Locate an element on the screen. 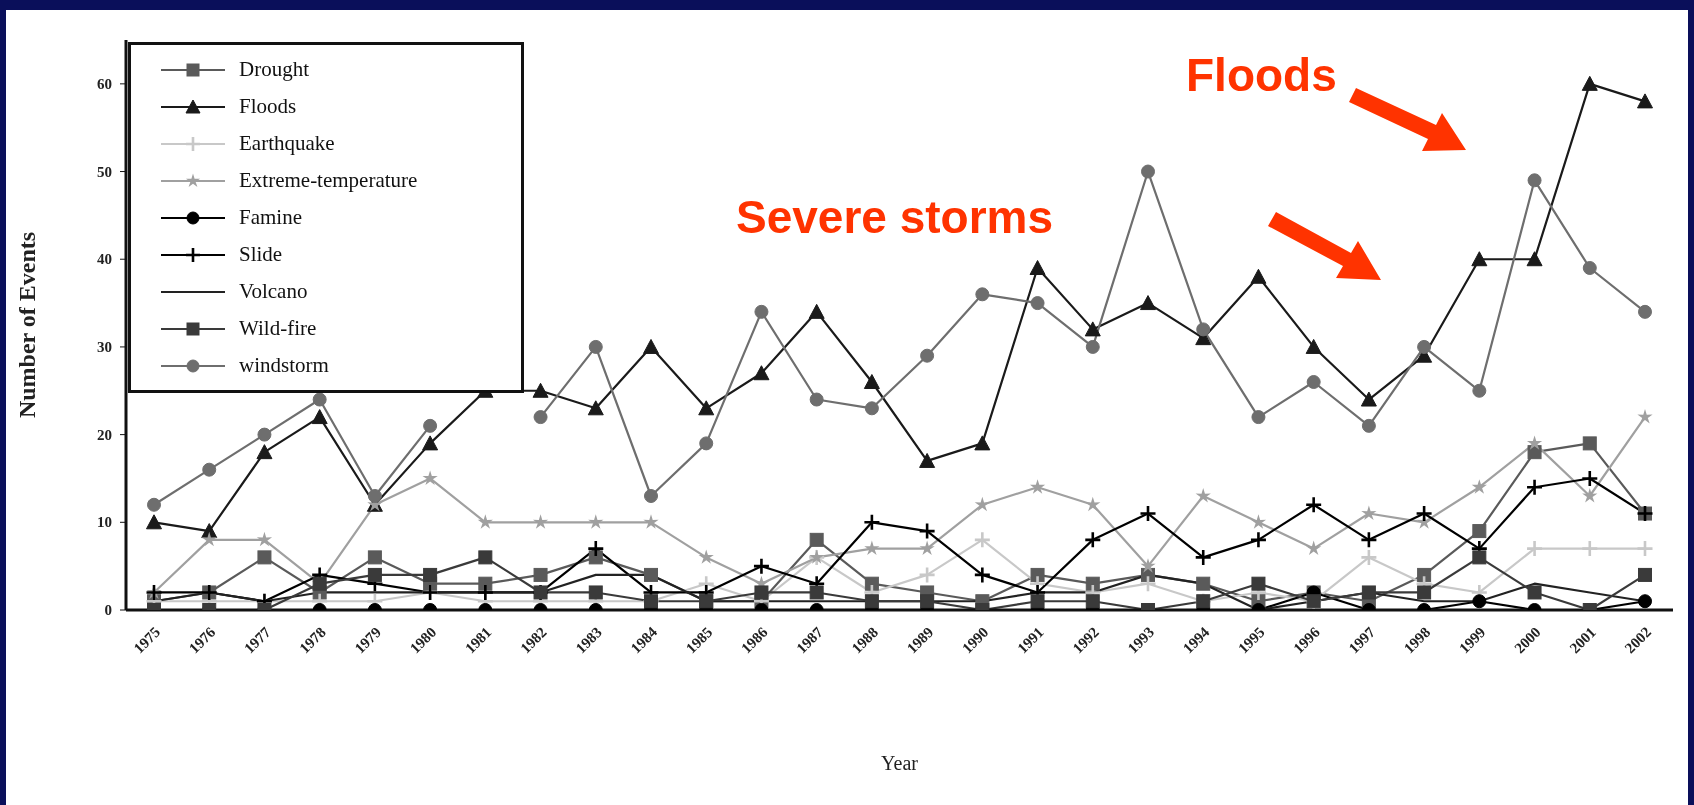 Image resolution: width=1694 pixels, height=805 pixels. y-axis-title: Number of Events is located at coordinates (26, 325).